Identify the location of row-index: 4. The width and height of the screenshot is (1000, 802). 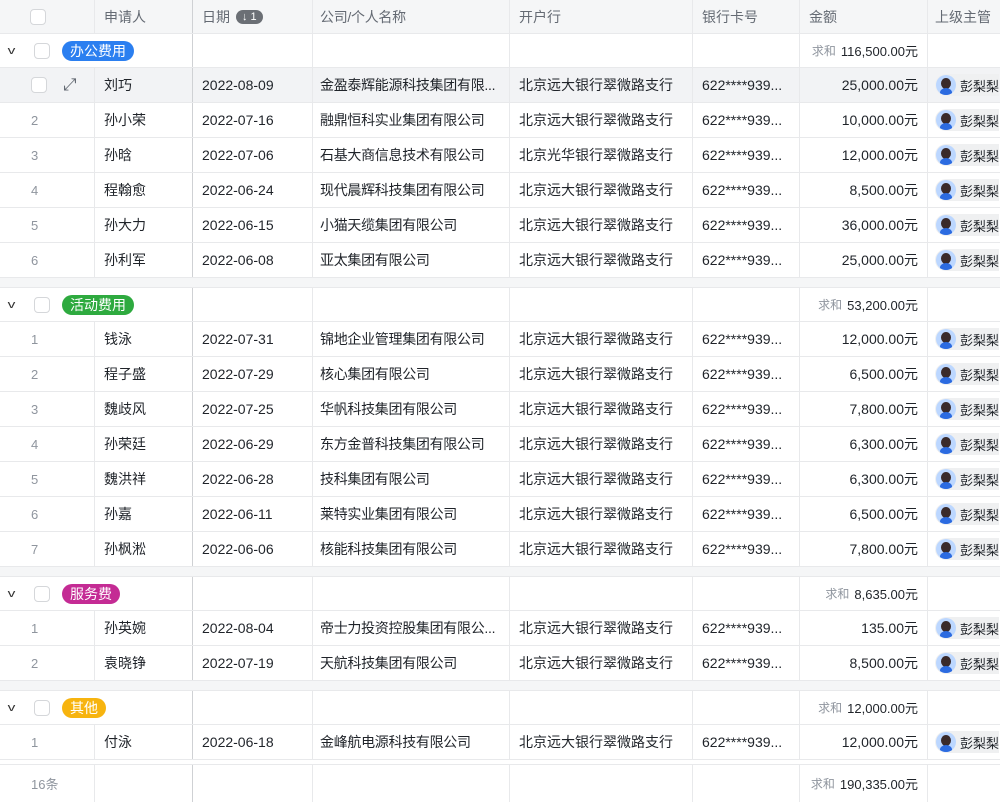
(47, 190).